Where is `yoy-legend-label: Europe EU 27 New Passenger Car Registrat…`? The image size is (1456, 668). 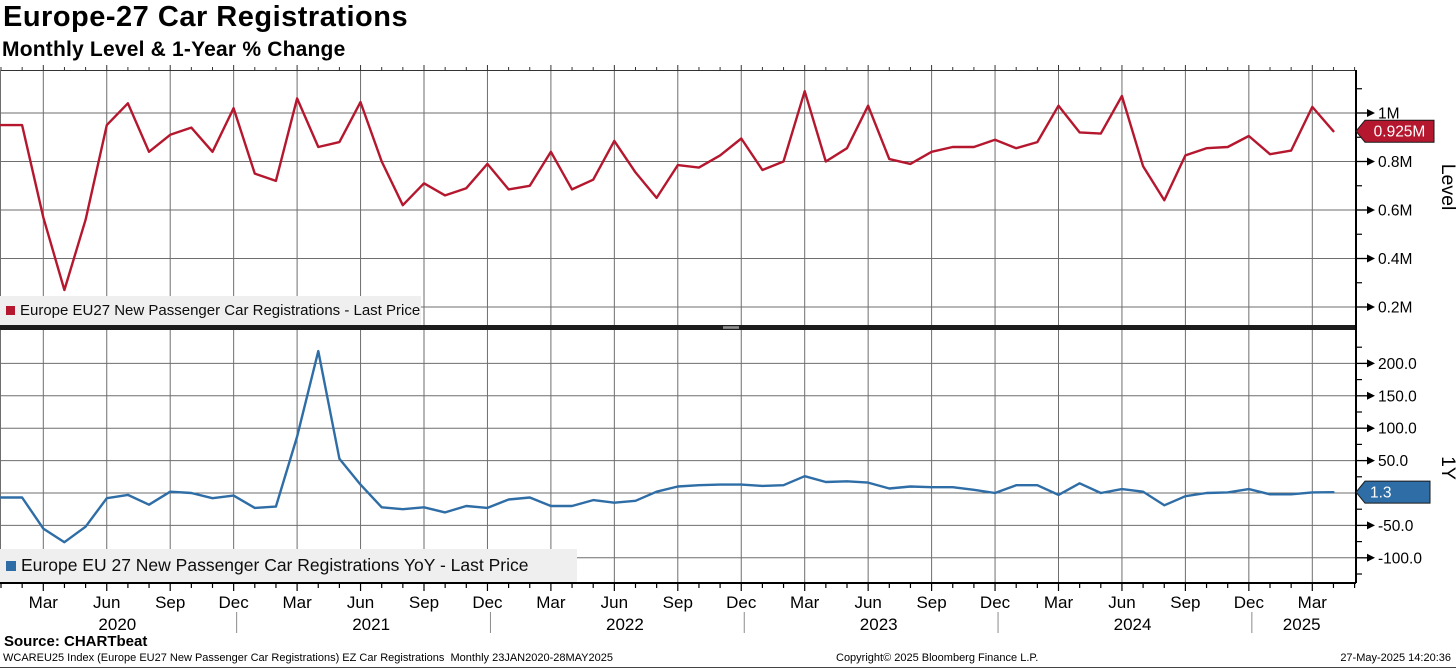 yoy-legend-label: Europe EU 27 New Passenger Car Registrat… is located at coordinates (275, 565).